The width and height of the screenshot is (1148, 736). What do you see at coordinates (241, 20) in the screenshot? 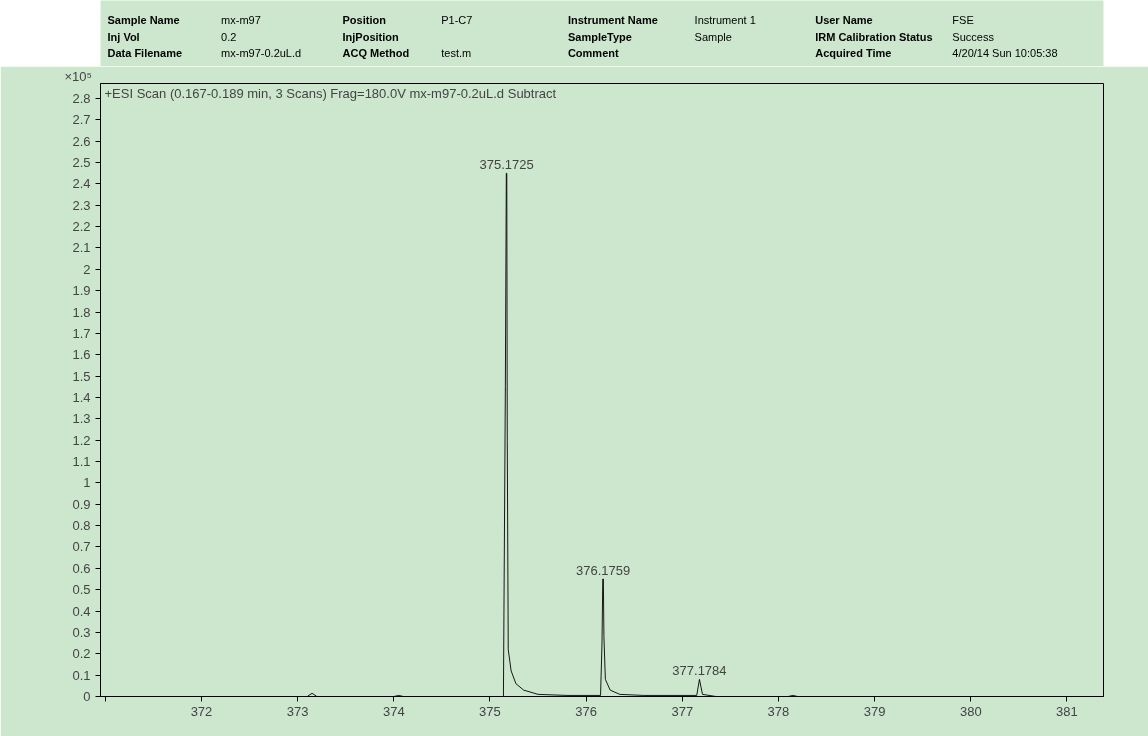
I see `text: mx-m97` at bounding box center [241, 20].